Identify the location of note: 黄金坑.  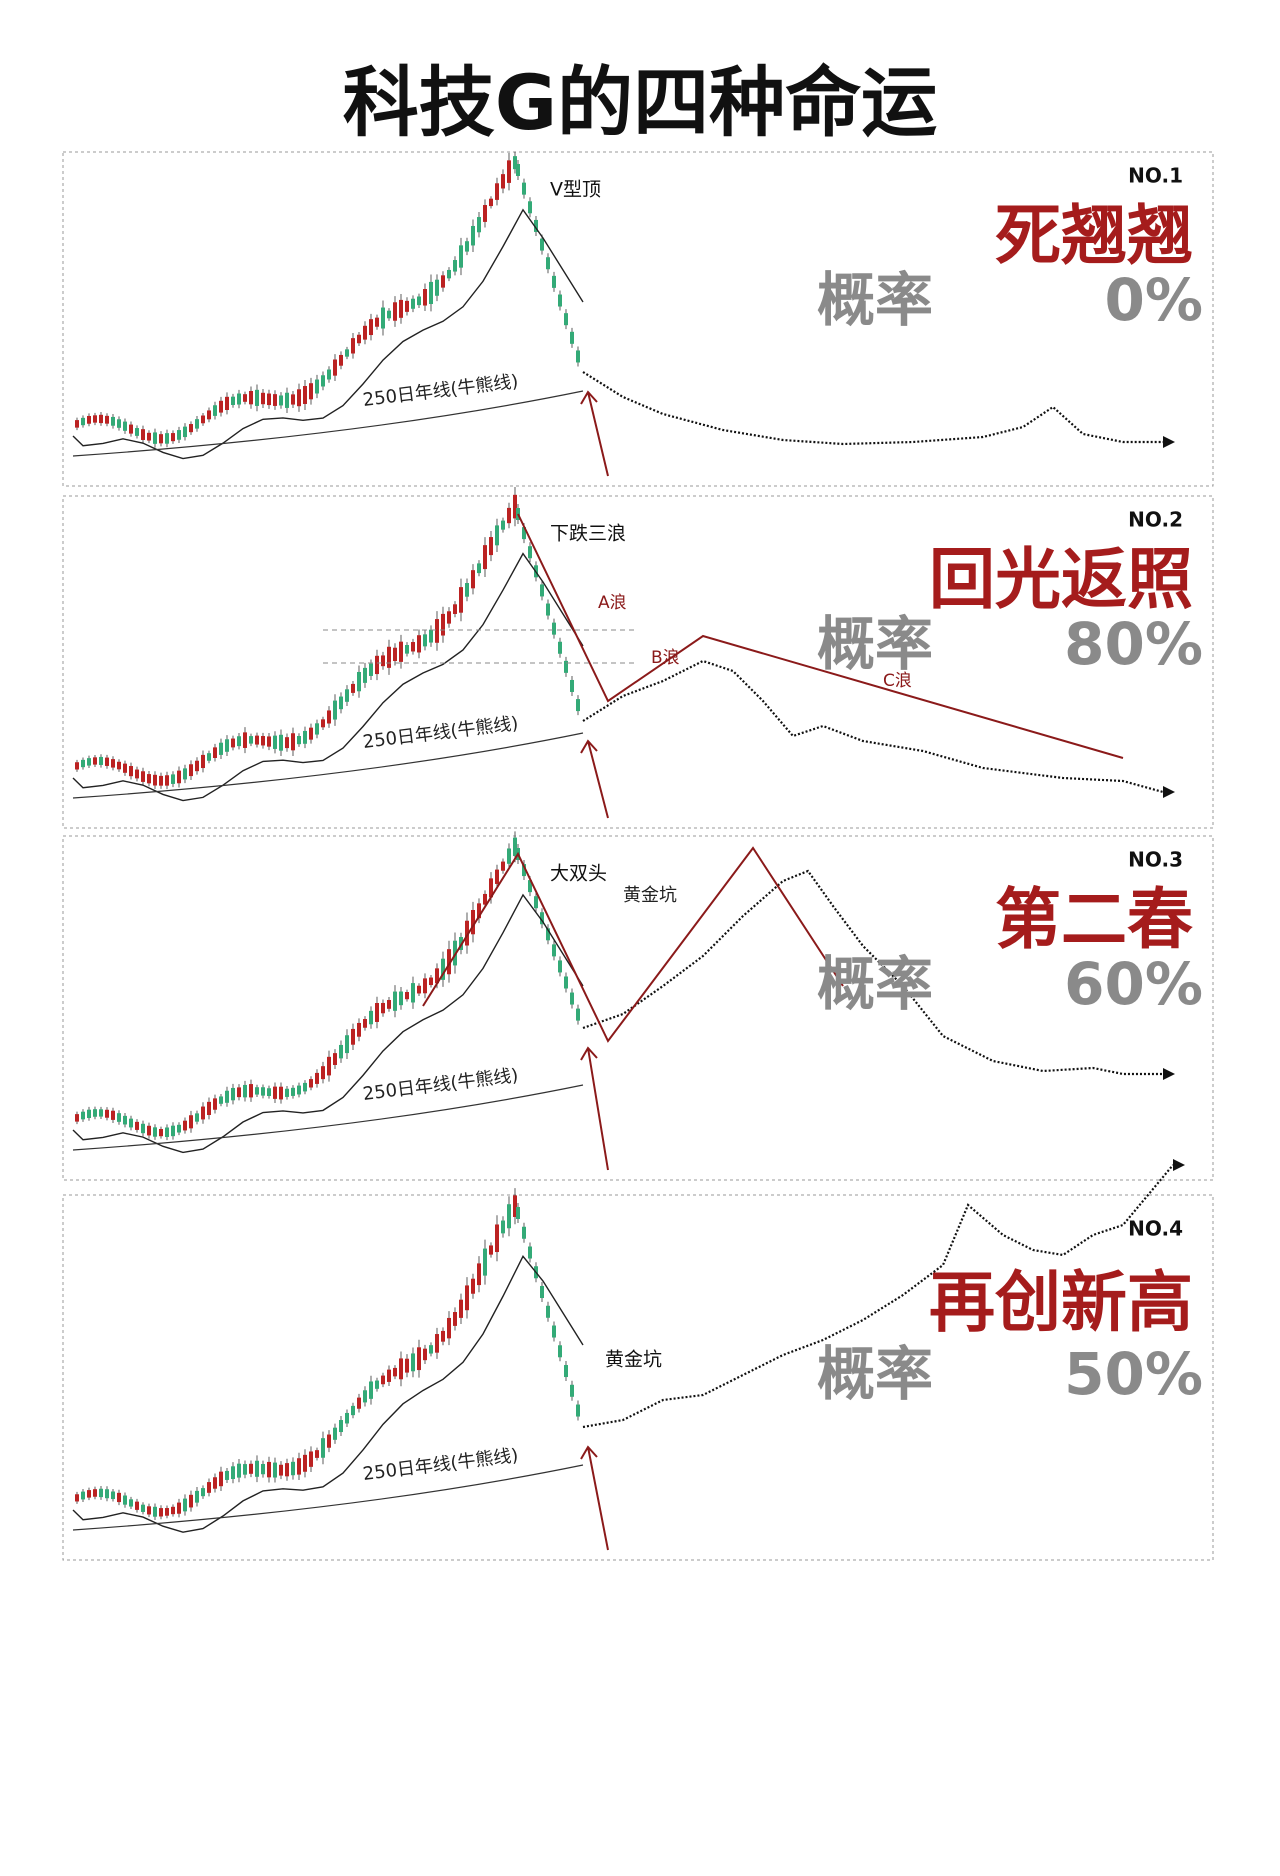
(650, 895).